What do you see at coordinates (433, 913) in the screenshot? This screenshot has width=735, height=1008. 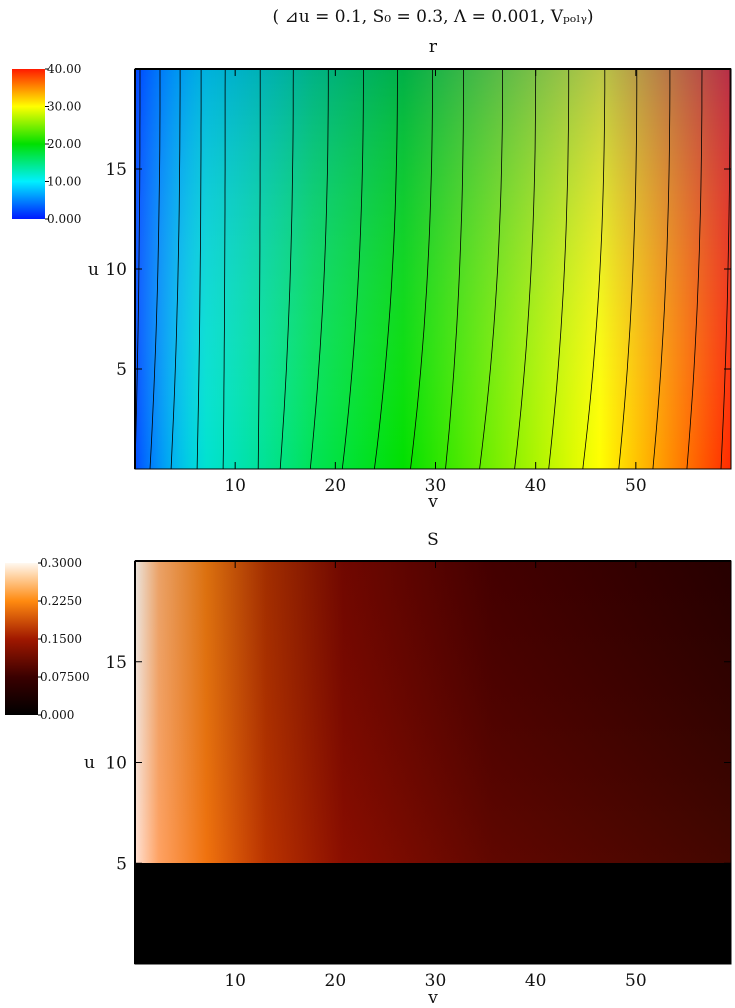 I see `s-heatmap-zero-region` at bounding box center [433, 913].